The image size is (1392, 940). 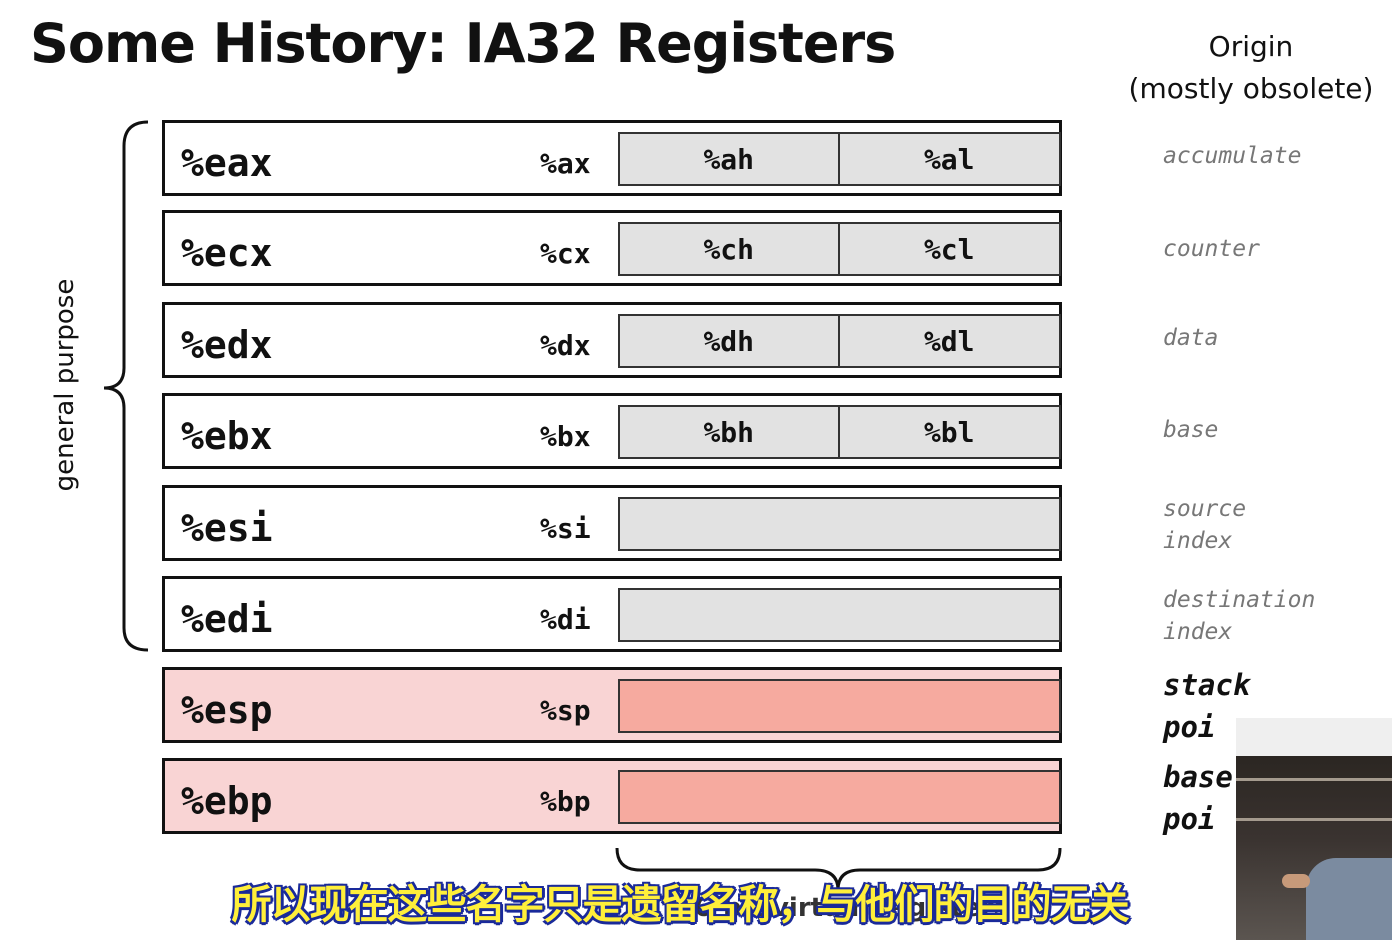 I want to click on register-origin-line: source, so click(x=1205, y=509).